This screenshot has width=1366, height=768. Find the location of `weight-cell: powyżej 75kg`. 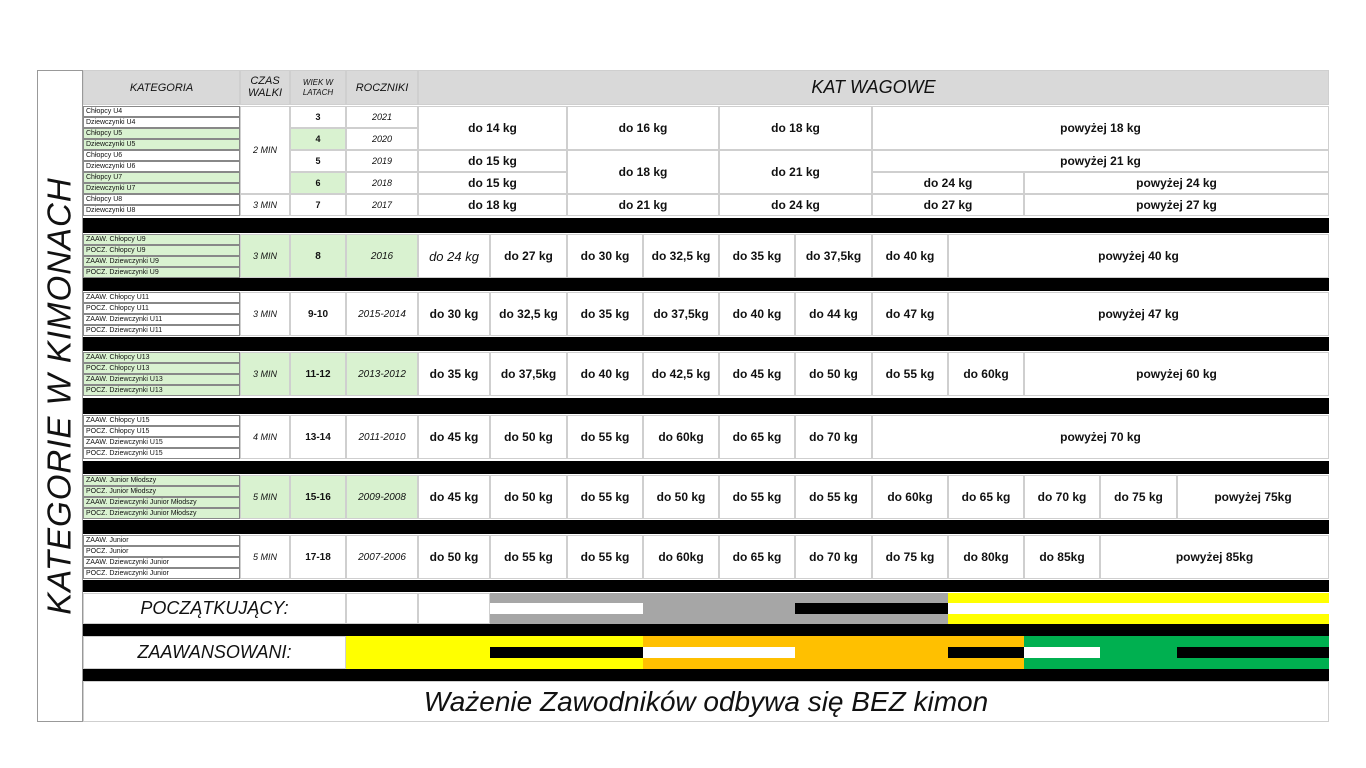

weight-cell: powyżej 75kg is located at coordinates (1253, 497).